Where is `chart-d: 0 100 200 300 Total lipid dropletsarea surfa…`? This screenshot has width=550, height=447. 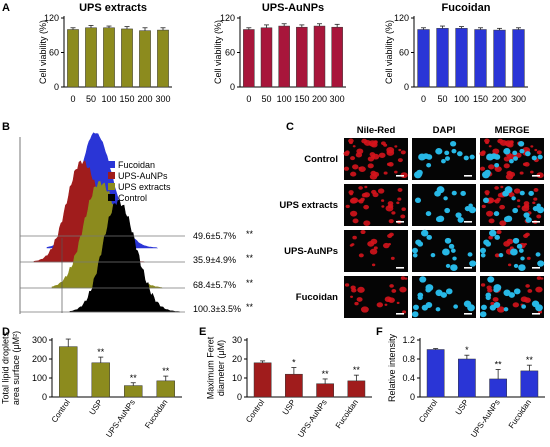
chart-d: 0 100 200 300 Total lipid dropletsarea surfa… is located at coordinates (91, 385).